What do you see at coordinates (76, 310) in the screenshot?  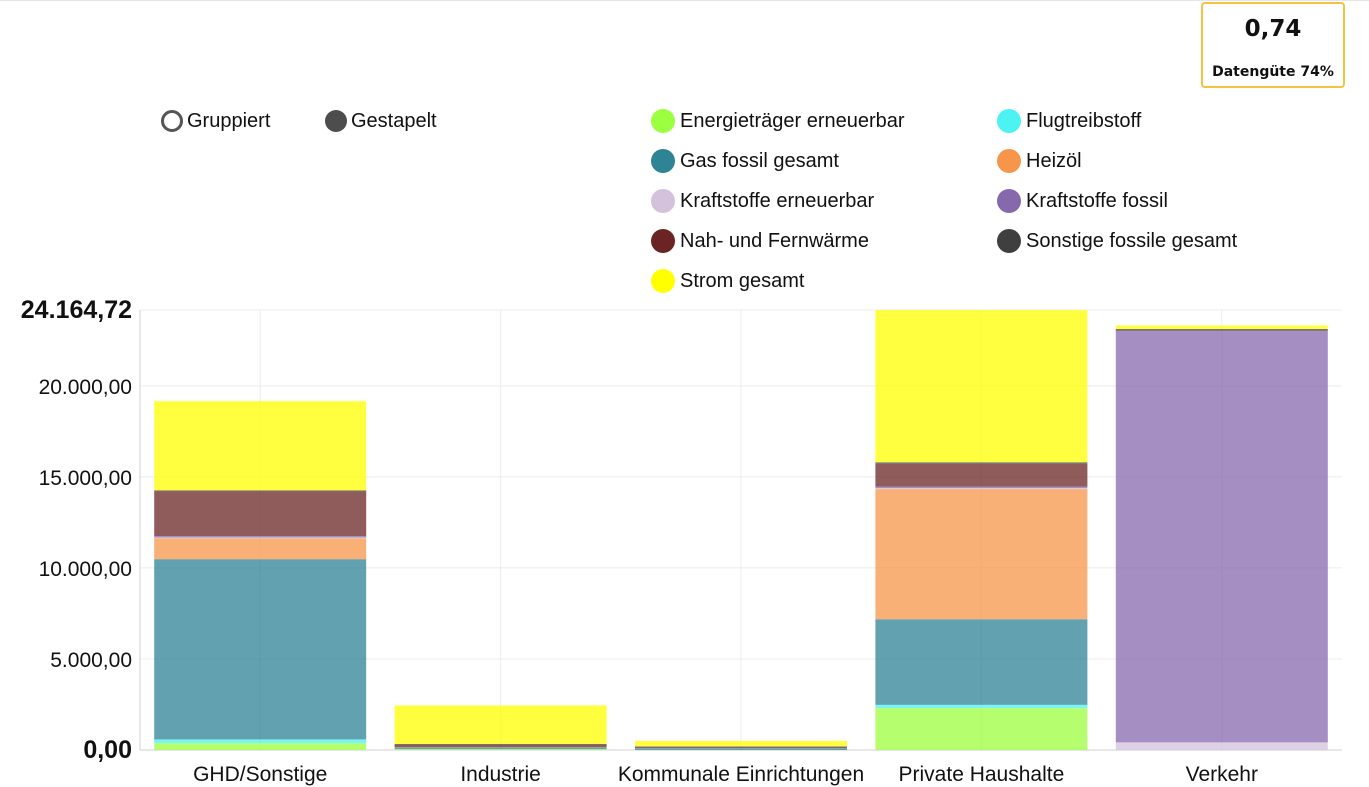 I see `y-tick-label: 24.164,72` at bounding box center [76, 310].